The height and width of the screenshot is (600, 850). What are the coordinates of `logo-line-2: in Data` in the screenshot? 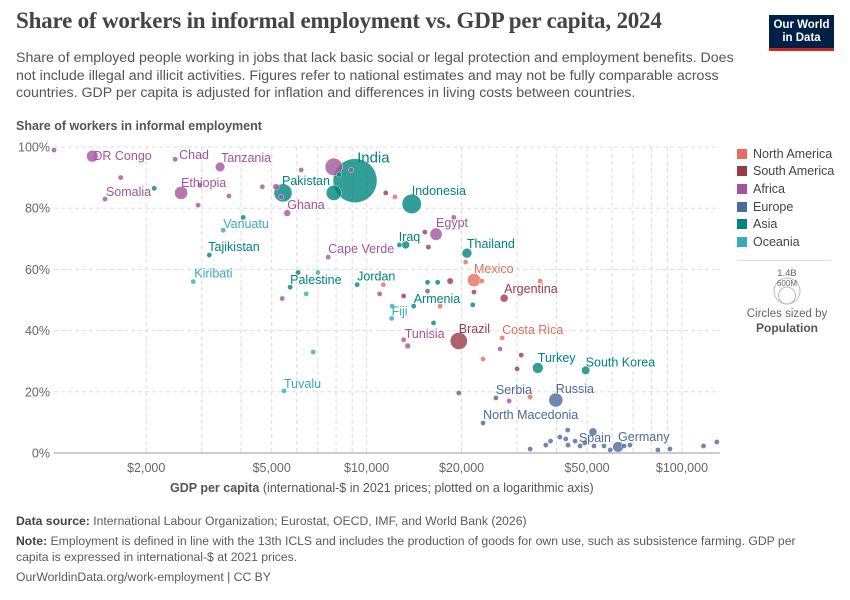 It's located at (801, 38).